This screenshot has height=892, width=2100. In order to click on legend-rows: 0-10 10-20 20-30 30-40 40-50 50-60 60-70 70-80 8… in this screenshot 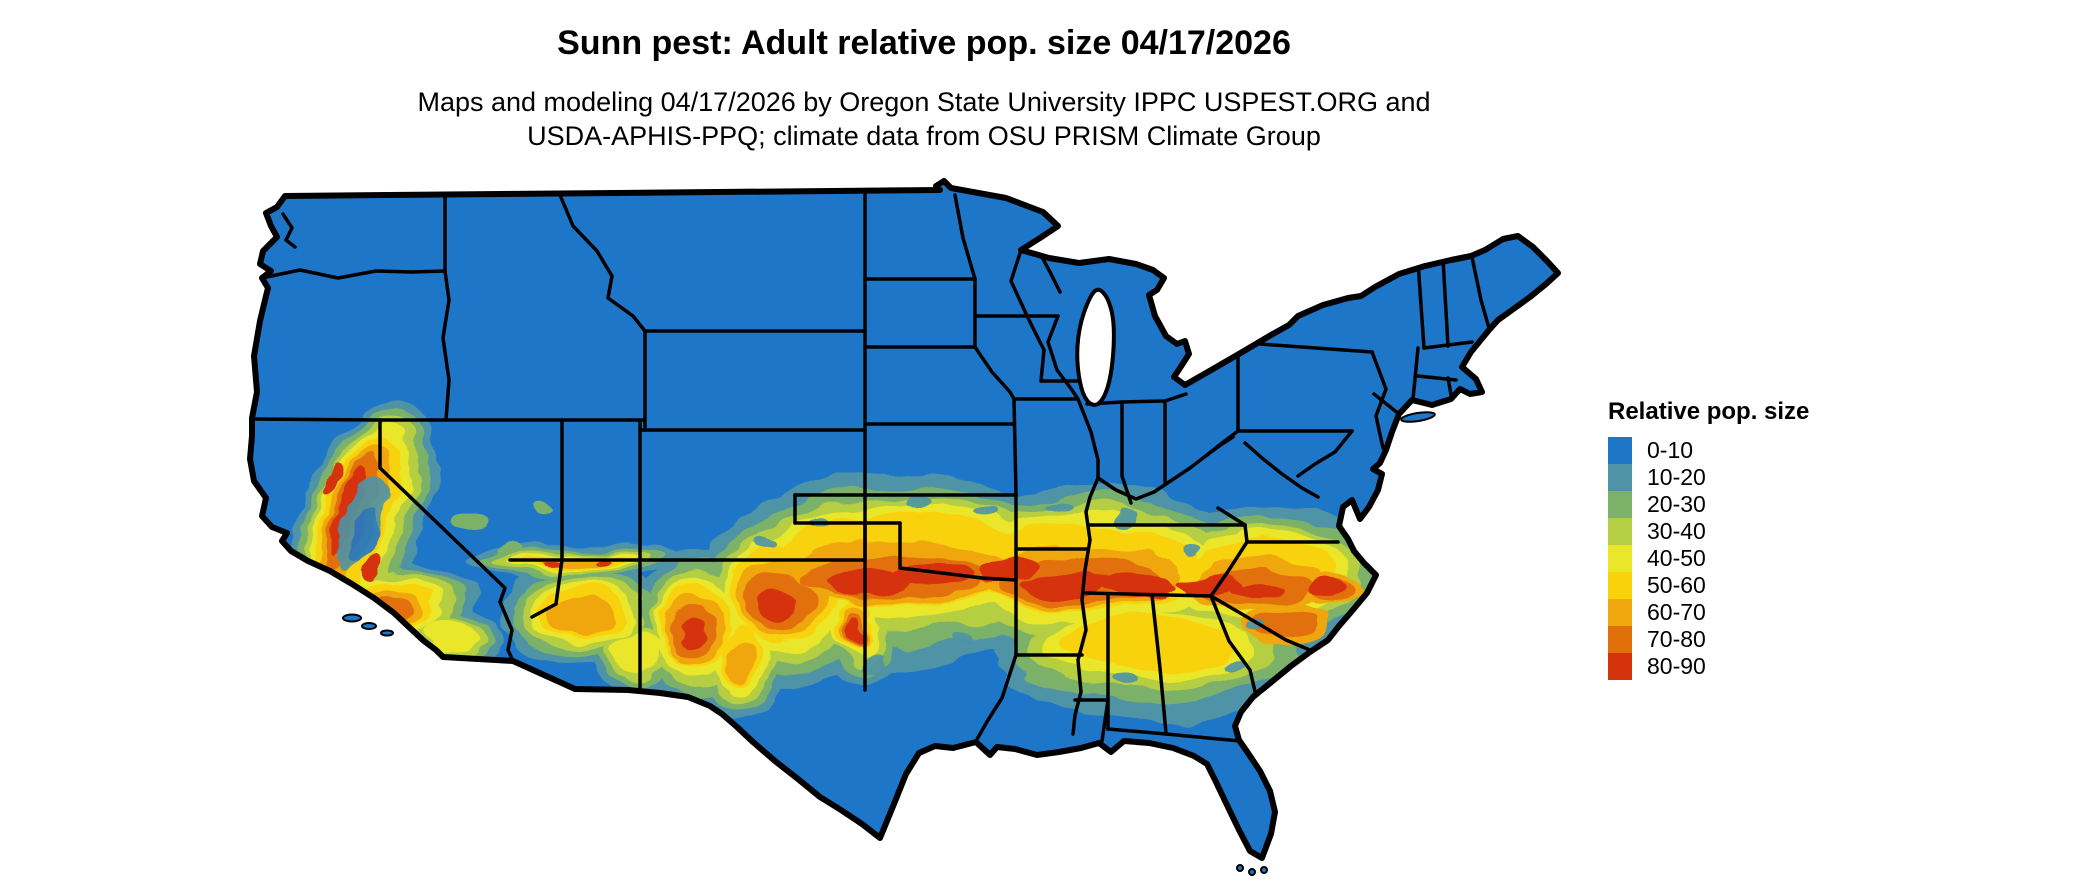, I will do `click(1708, 558)`.